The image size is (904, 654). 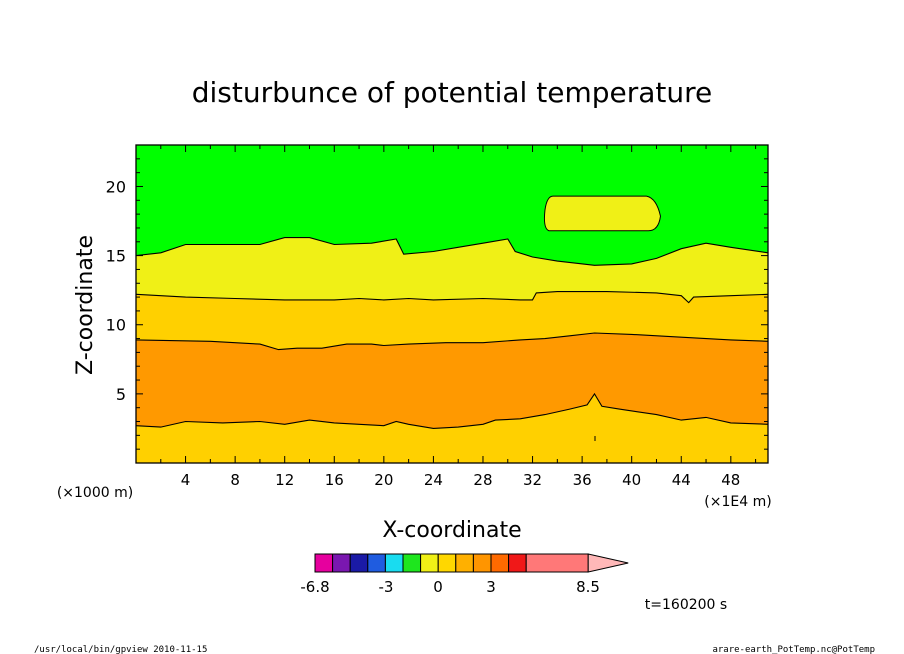 I want to click on colorbar-tick-label: 0, so click(x=438, y=587).